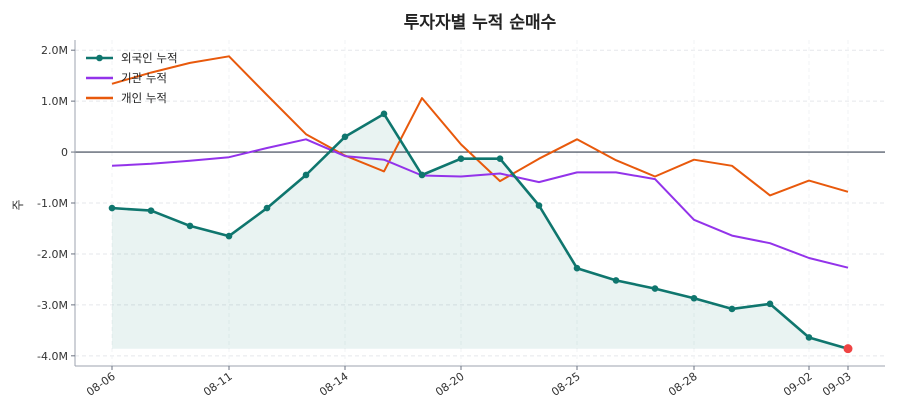  What do you see at coordinates (52, 254) in the screenshot?
I see `y-tick-label: -2.0M` at bounding box center [52, 254].